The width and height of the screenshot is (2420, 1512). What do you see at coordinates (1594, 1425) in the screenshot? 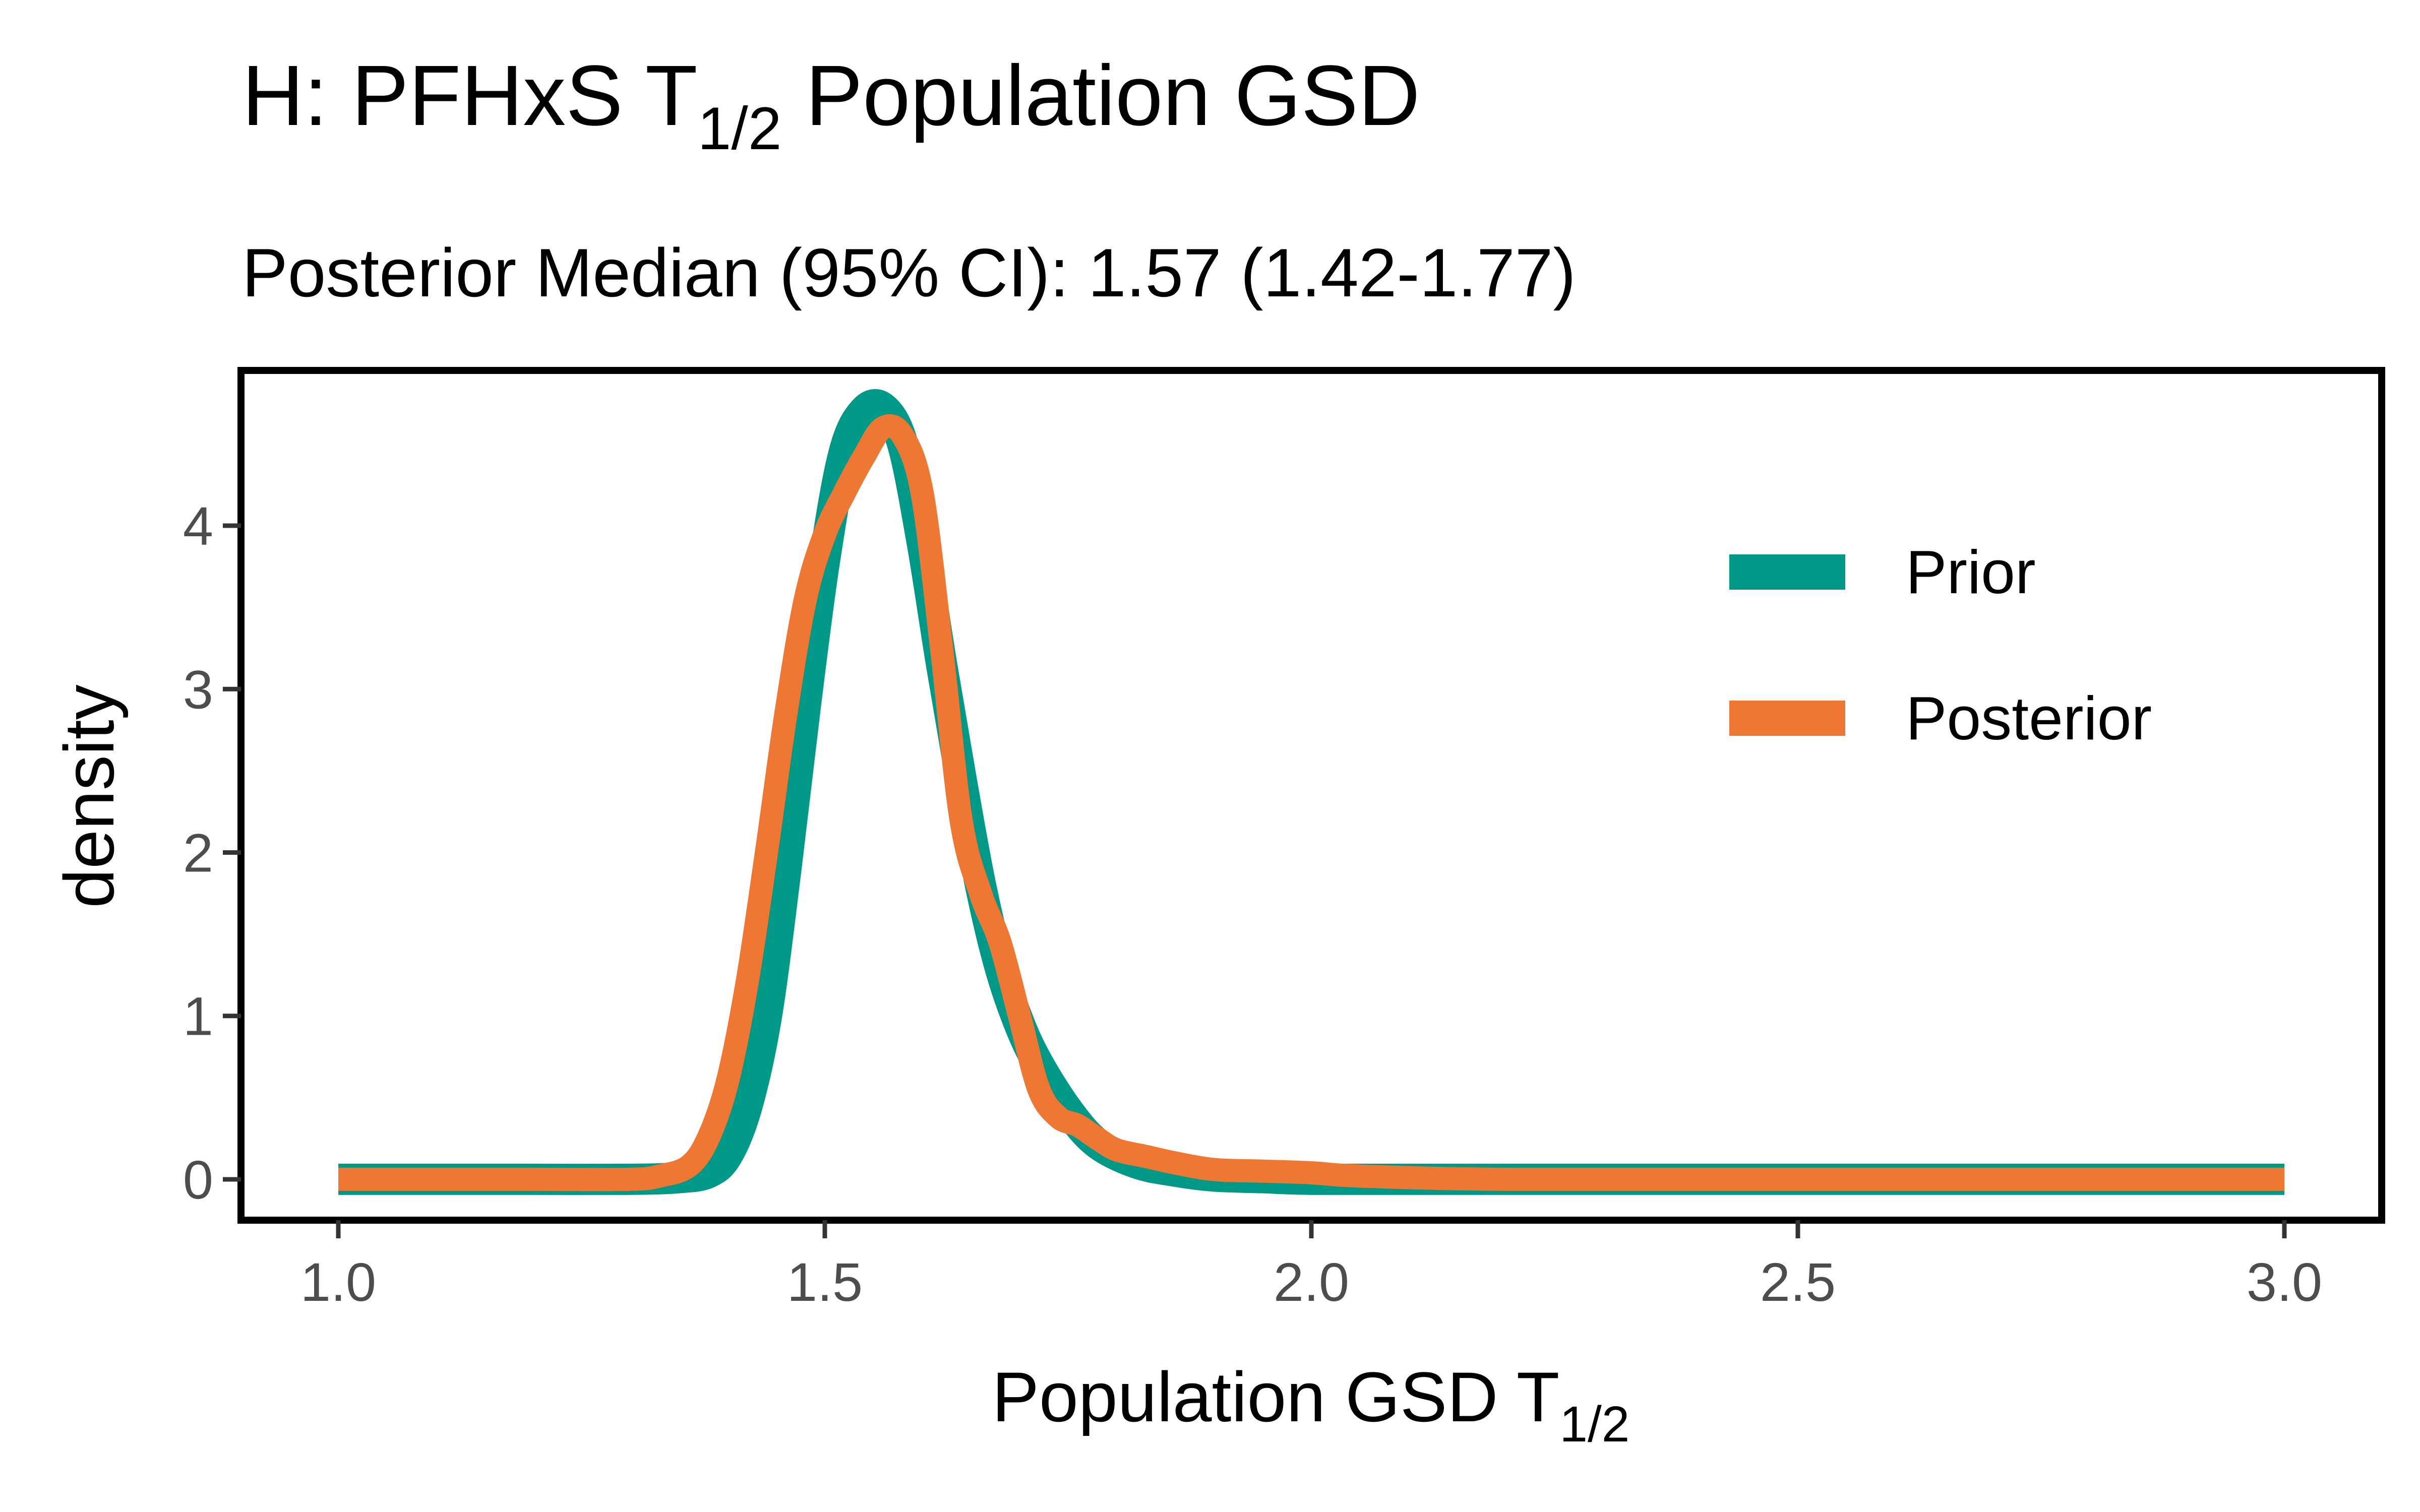
I see `x-axis-title-subscript: 1/2` at bounding box center [1594, 1425].